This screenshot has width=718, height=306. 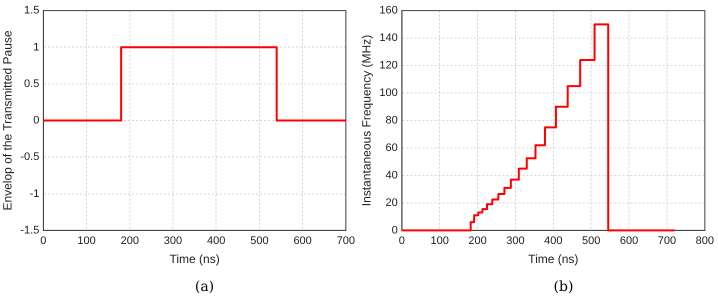 What do you see at coordinates (7, 120) in the screenshot?
I see `y-axis-title: Envelop of the Transmitted Pause` at bounding box center [7, 120].